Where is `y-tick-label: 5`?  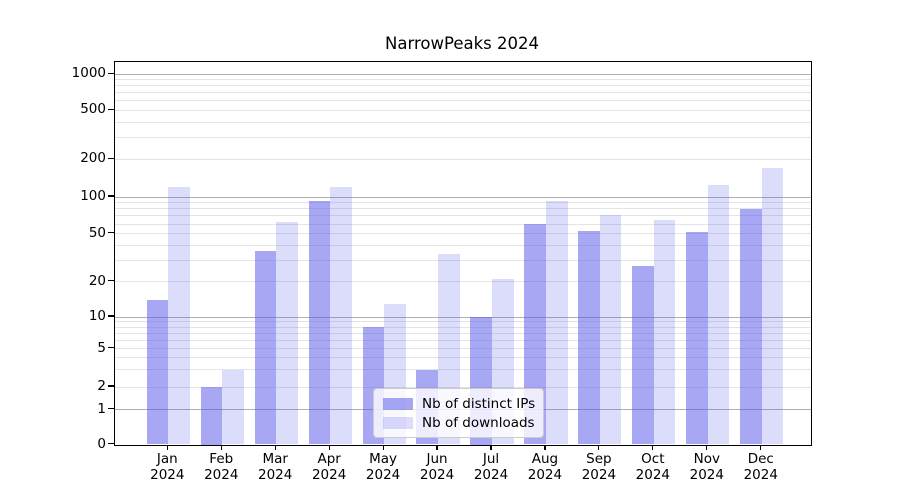 y-tick-label: 5 is located at coordinates (101, 347).